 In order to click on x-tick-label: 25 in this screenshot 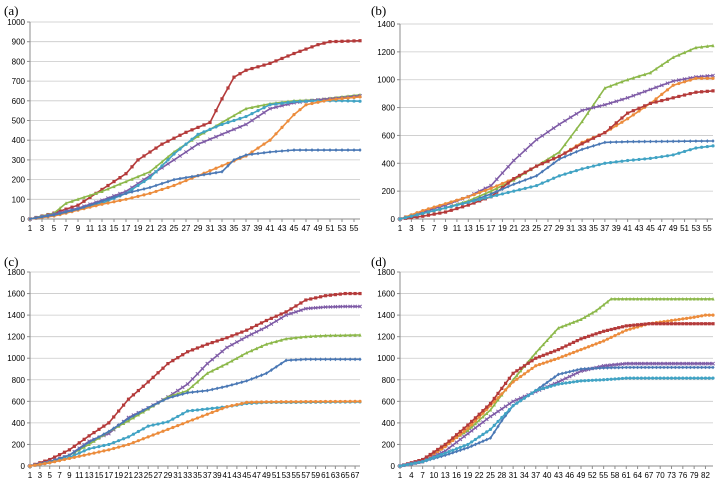, I will do `click(536, 228)`.